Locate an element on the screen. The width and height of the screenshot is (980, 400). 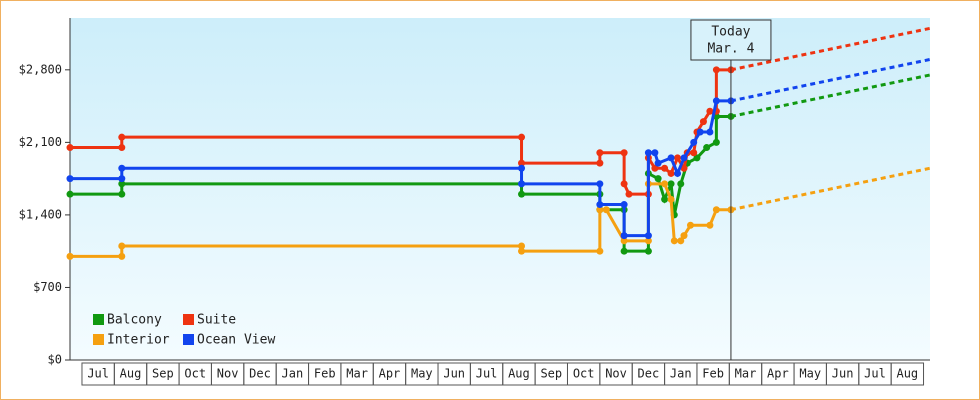
y-tick-label: $2,100 is located at coordinates (40, 142).